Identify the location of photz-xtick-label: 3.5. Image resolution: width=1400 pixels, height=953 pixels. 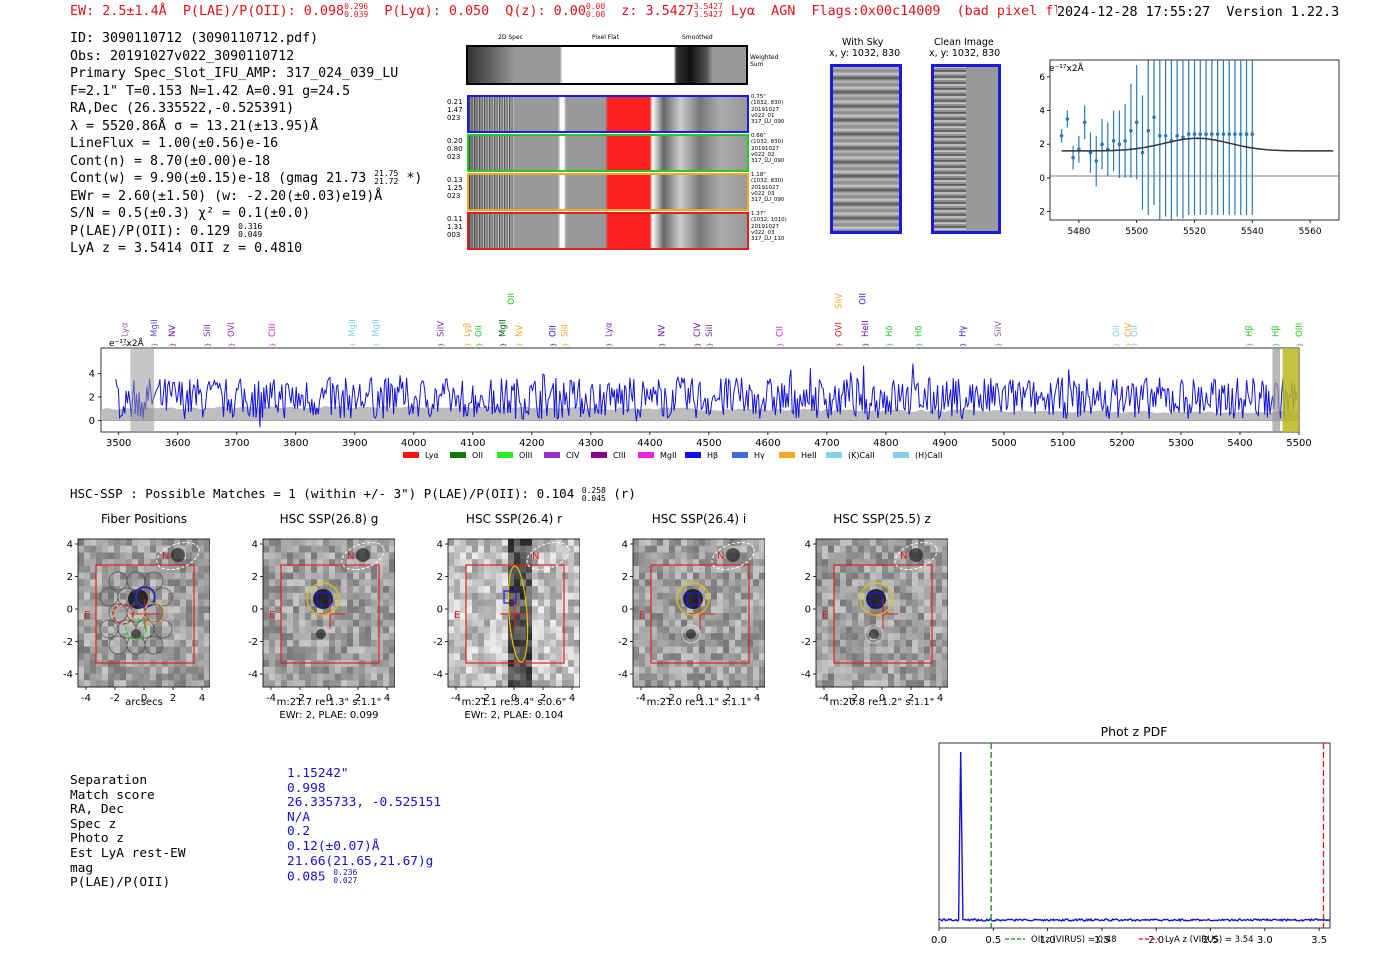
(1319, 940).